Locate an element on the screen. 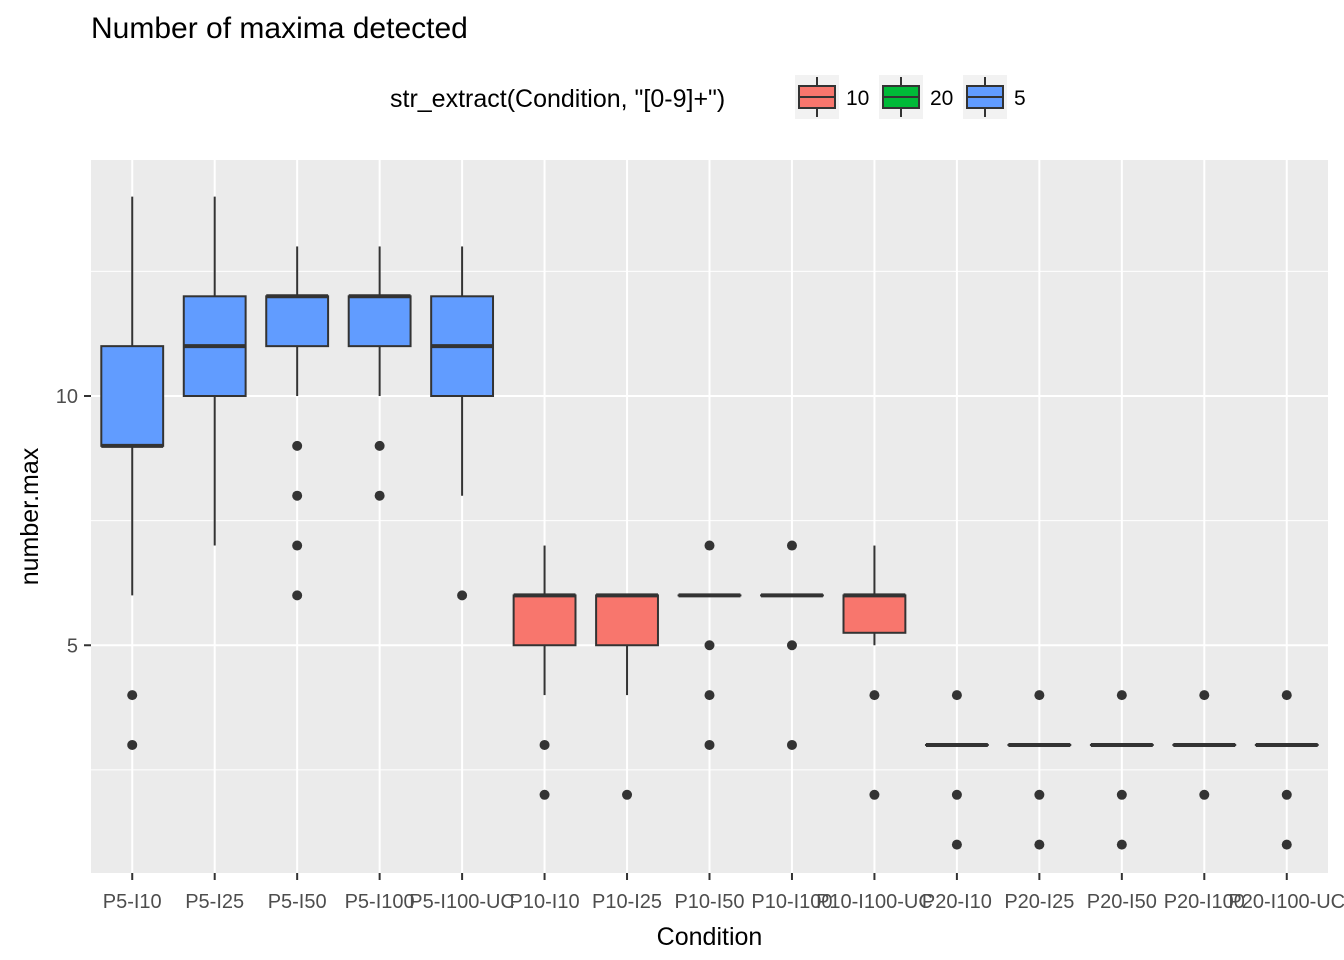 The width and height of the screenshot is (1344, 960). legend-label: 20 is located at coordinates (941, 98).